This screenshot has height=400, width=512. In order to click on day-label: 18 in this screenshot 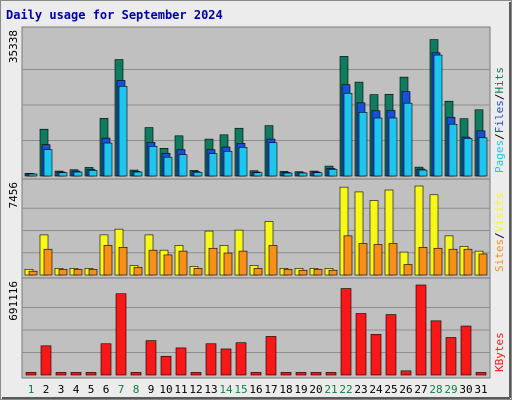, I will do `click(285, 389)`.